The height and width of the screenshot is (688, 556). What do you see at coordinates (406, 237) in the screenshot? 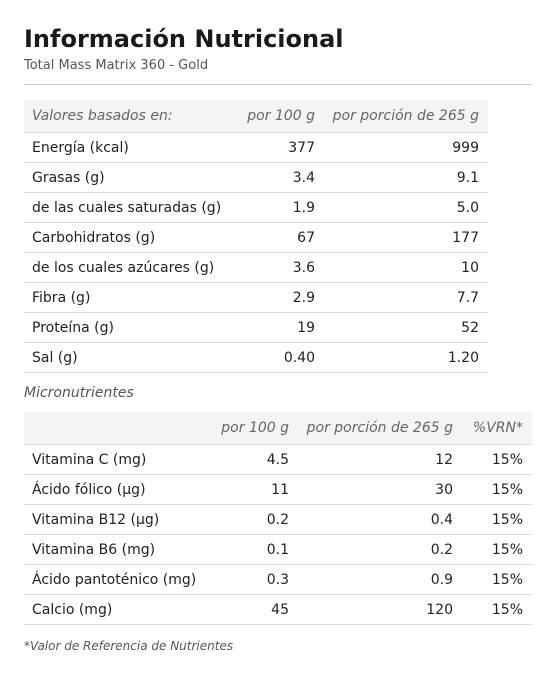
I see `value-cell: 177` at bounding box center [406, 237].